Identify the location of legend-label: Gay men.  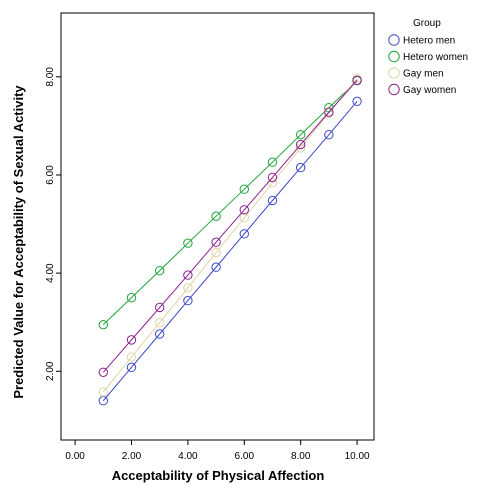
(423, 74).